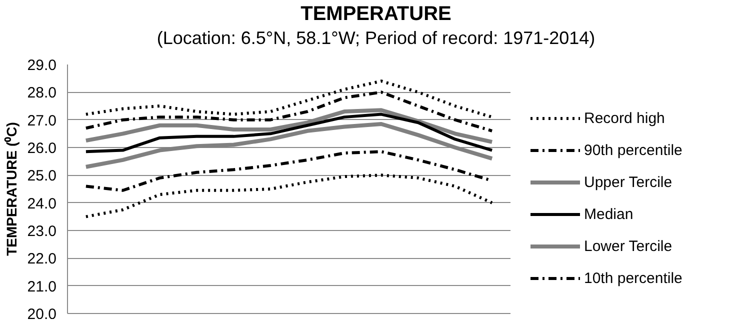 The width and height of the screenshot is (752, 321). I want to click on y-tick-label: 26.0, so click(42, 148).